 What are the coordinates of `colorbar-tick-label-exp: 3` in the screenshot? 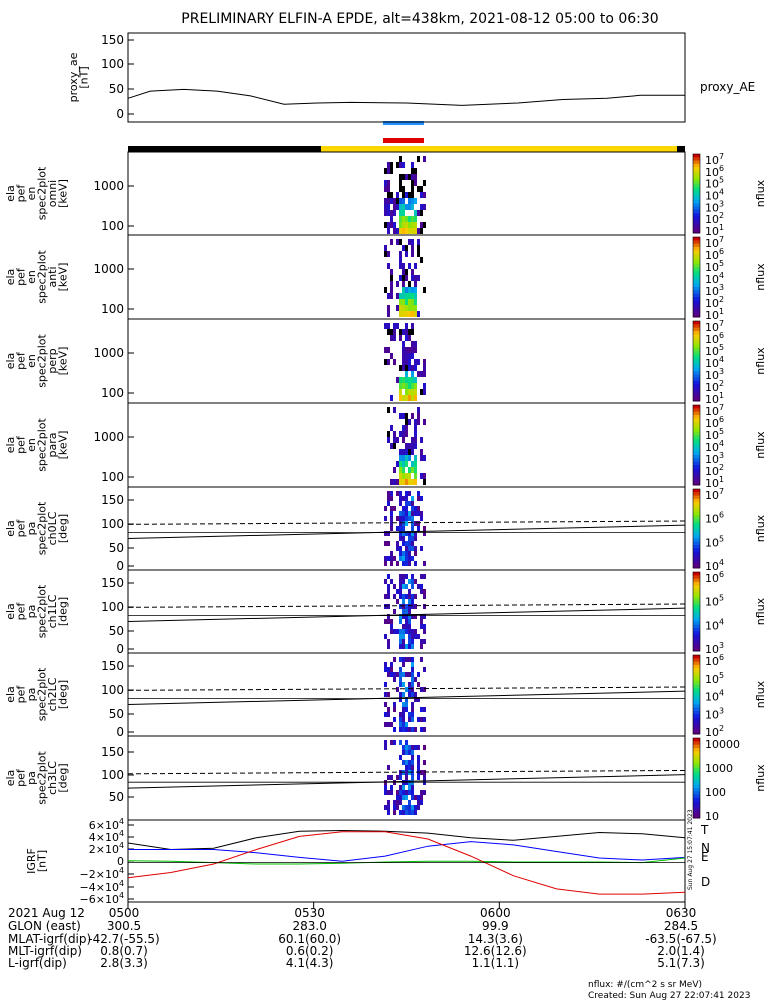 It's located at (721, 710).